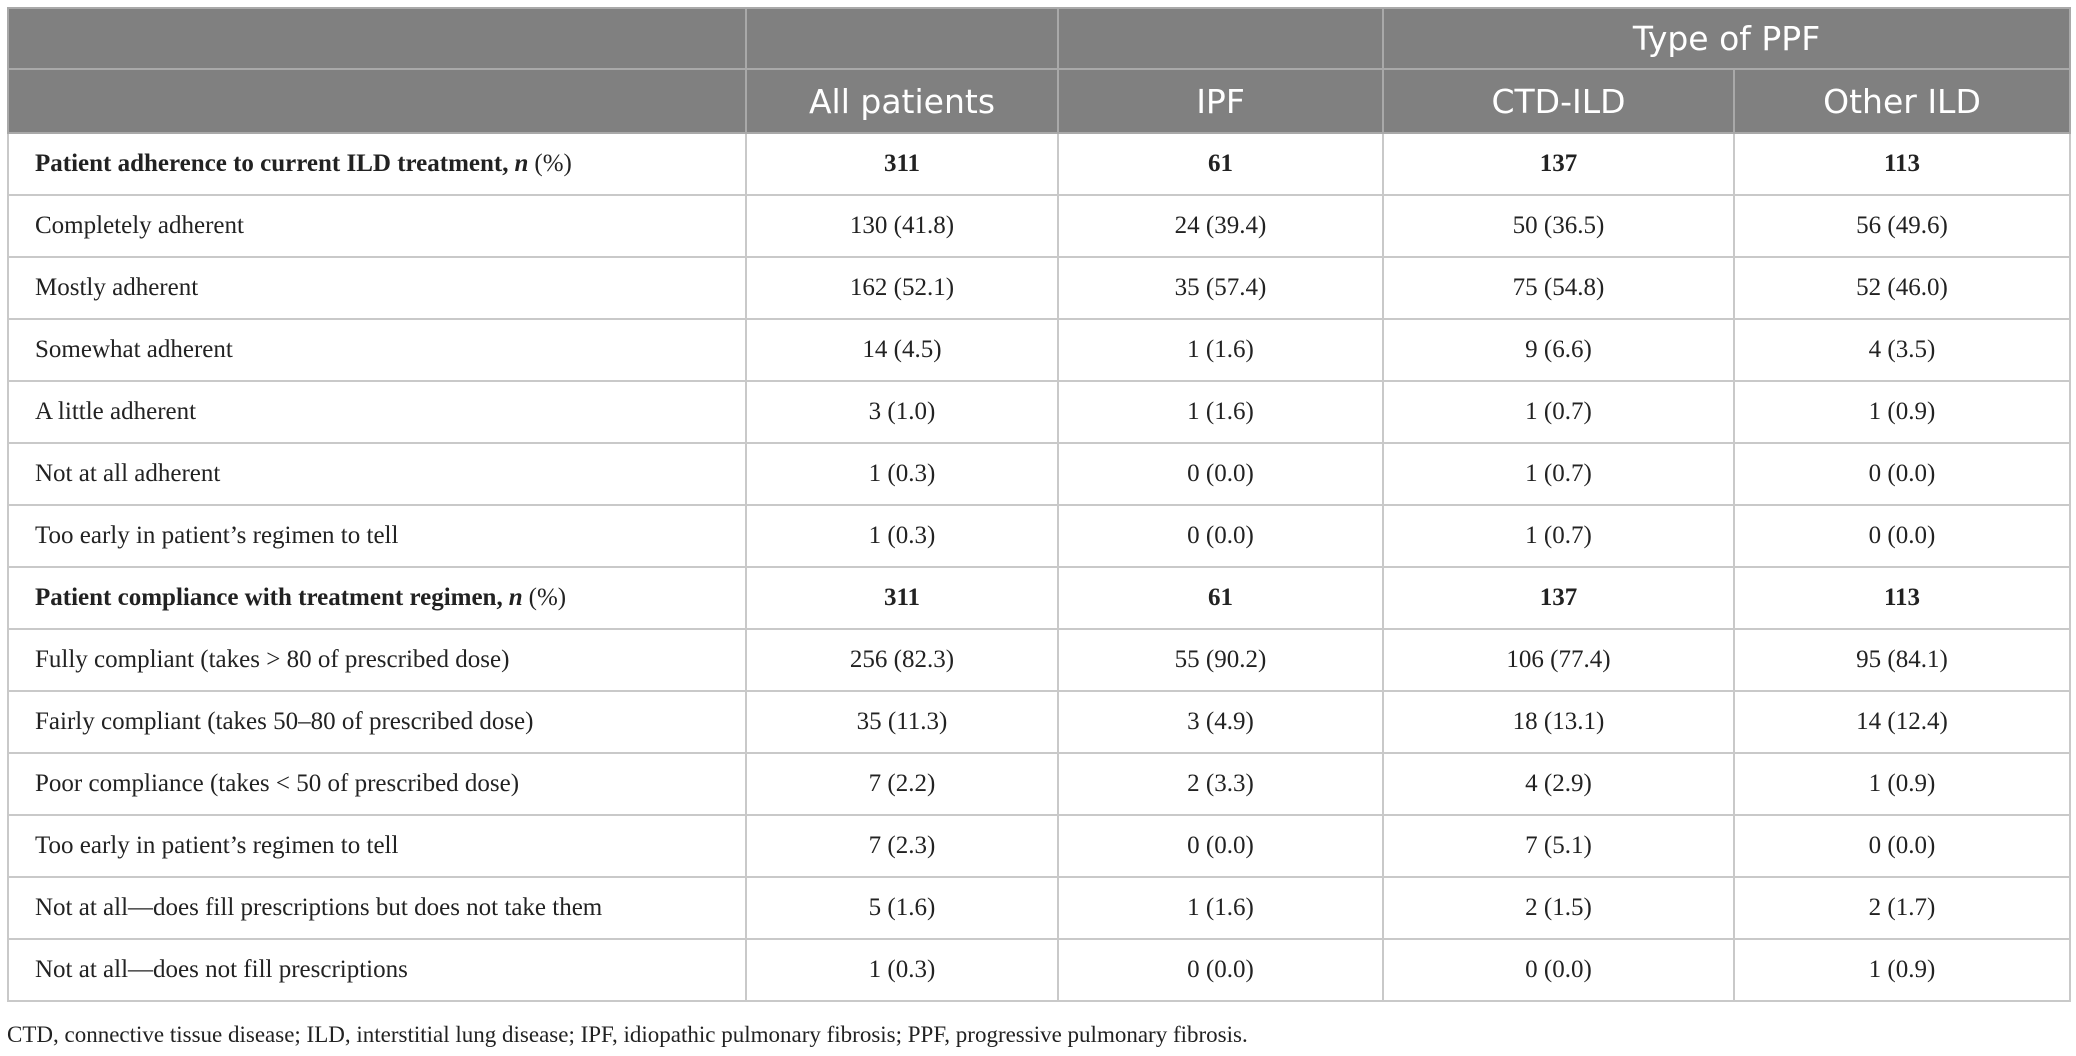 This screenshot has height=1056, width=2076. What do you see at coordinates (1902, 101) in the screenshot?
I see `column-header: Other ILD` at bounding box center [1902, 101].